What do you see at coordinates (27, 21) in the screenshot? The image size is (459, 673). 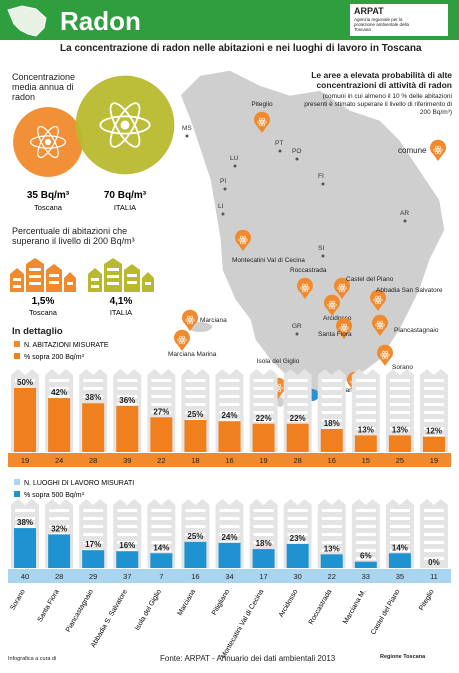 I see `header-icon` at bounding box center [27, 21].